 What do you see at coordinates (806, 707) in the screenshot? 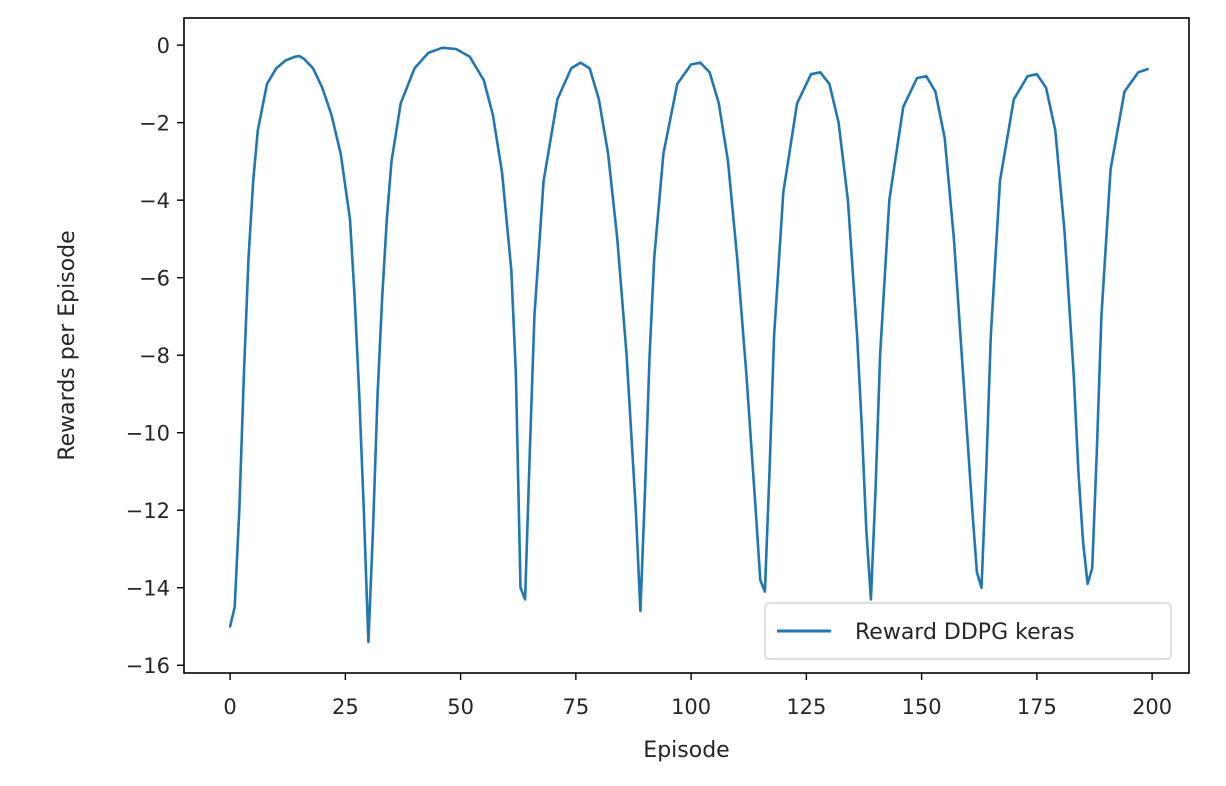
I see `x-tick-label: 125` at bounding box center [806, 707].